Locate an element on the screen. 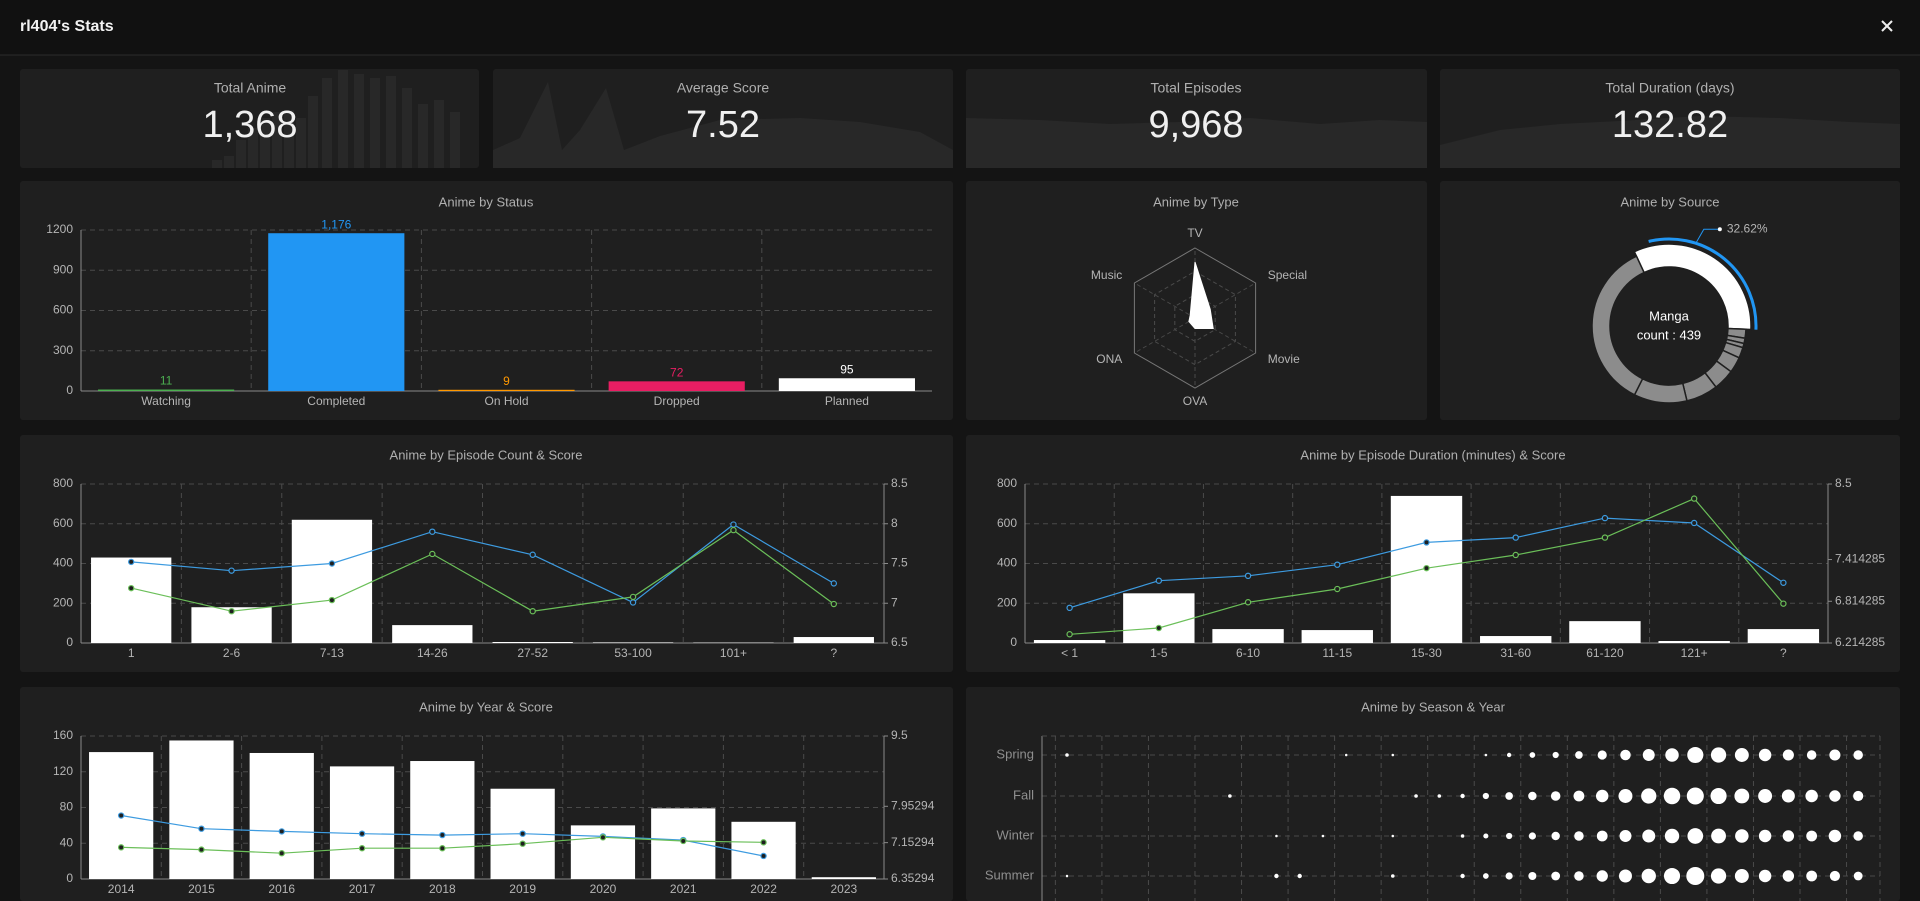 The image size is (1920, 901). y2-tick-label: 8.5 is located at coordinates (899, 483).